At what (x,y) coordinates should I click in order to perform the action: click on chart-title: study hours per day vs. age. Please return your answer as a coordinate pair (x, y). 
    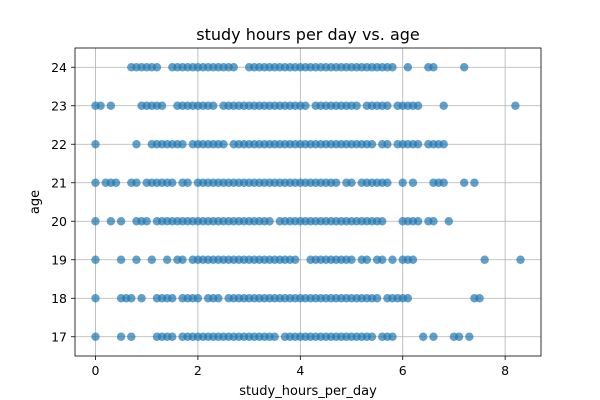
    Looking at the image, I should click on (308, 34).